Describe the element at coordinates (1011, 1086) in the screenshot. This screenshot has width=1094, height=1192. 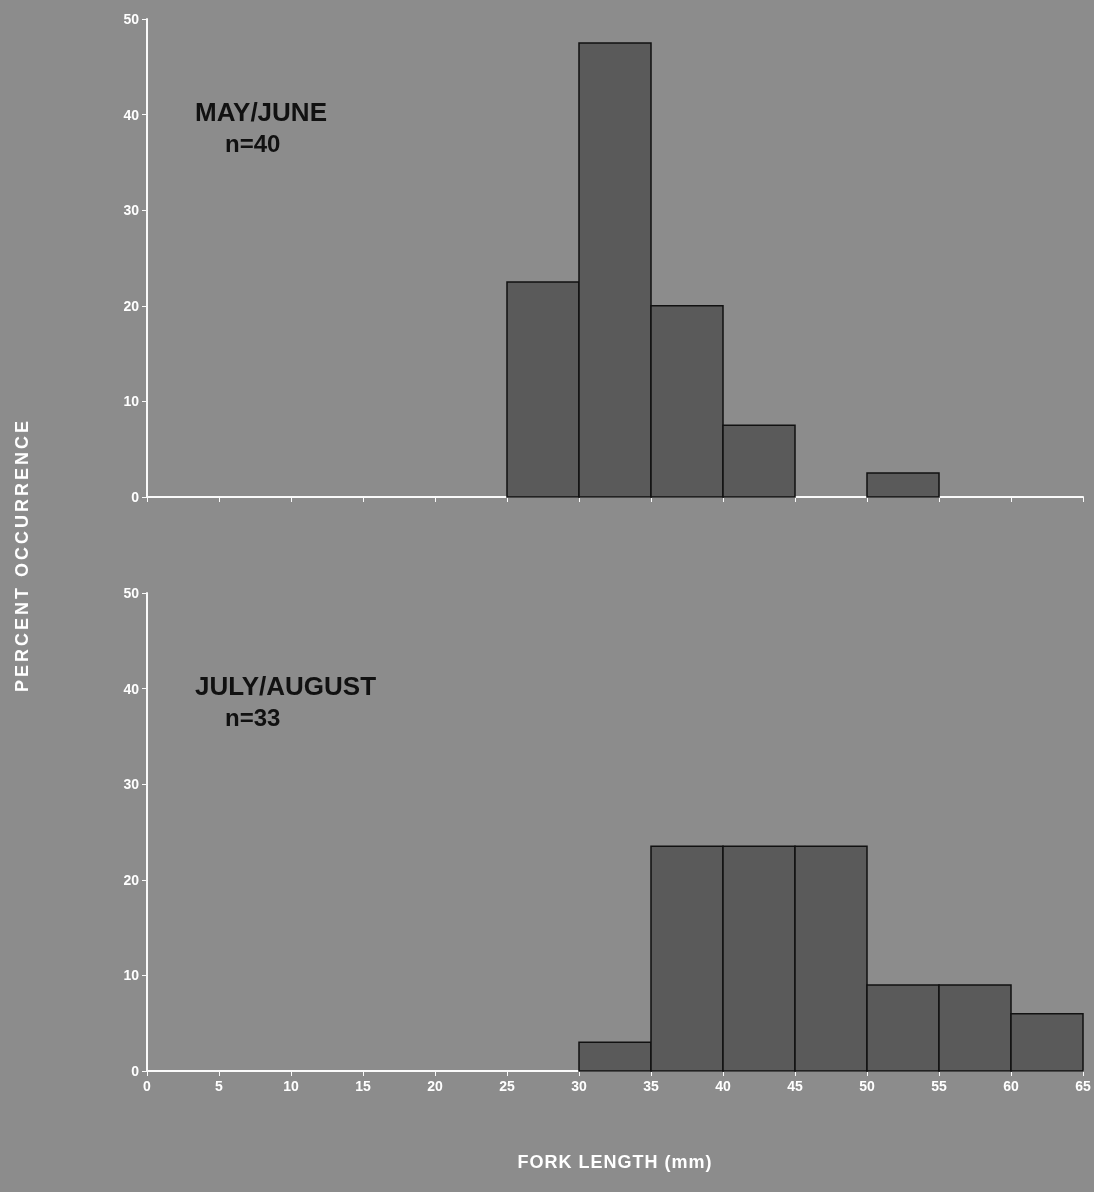
I see `x-tick-label: 60` at that location.